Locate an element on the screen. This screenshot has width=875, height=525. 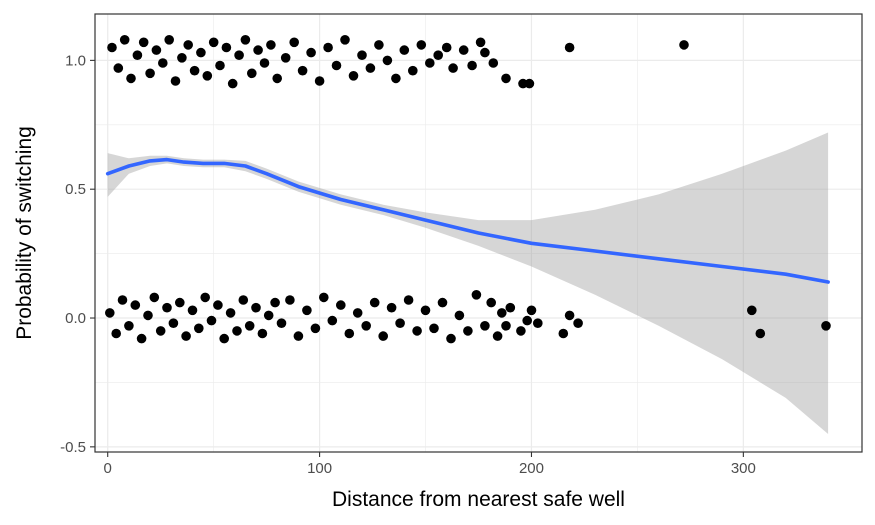
x-tick-label: 0 is located at coordinates (108, 468).